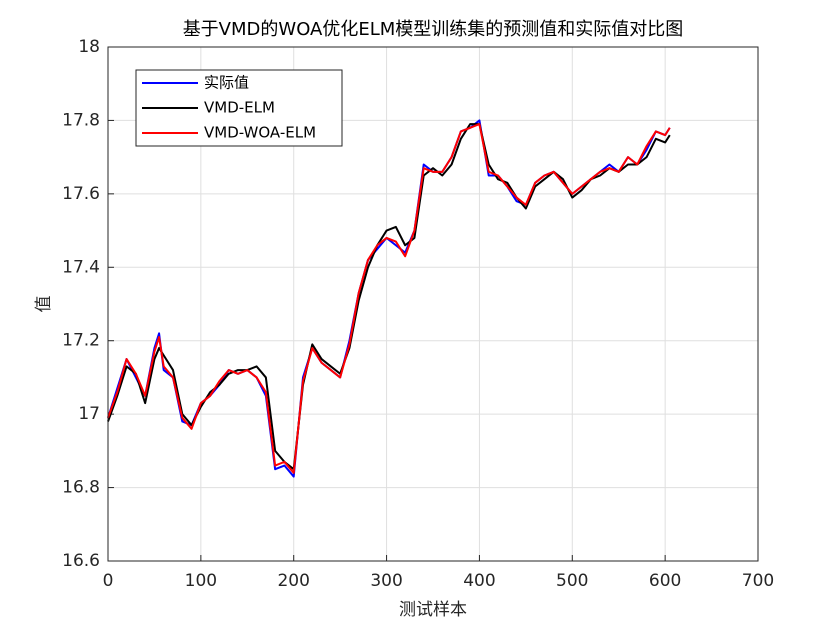  Describe the element at coordinates (479, 581) in the screenshot. I see `x-tick-label: 400` at that location.